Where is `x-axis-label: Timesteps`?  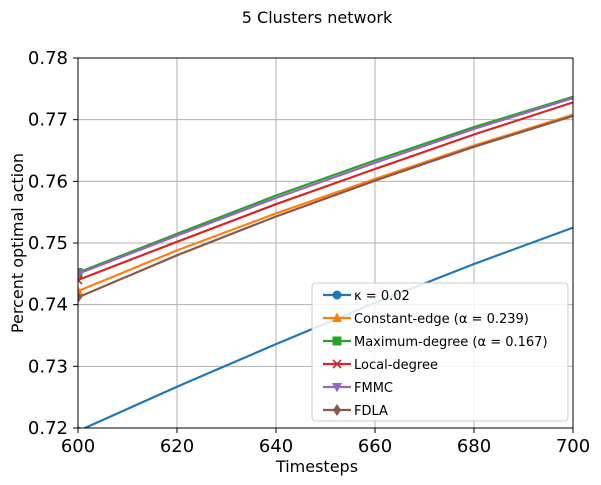 x-axis-label: Timesteps is located at coordinates (316, 466).